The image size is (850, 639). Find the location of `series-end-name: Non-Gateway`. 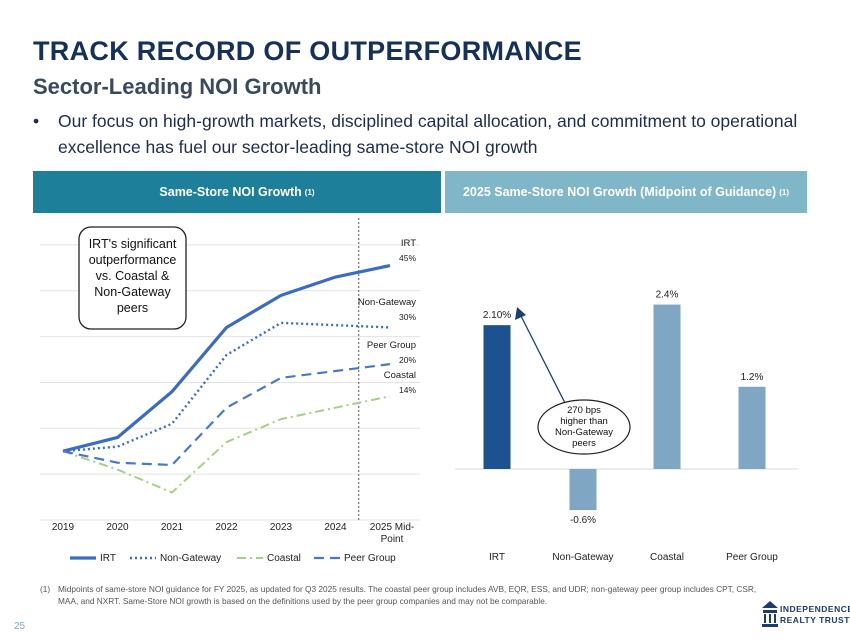

series-end-name: Non-Gateway is located at coordinates (387, 302).